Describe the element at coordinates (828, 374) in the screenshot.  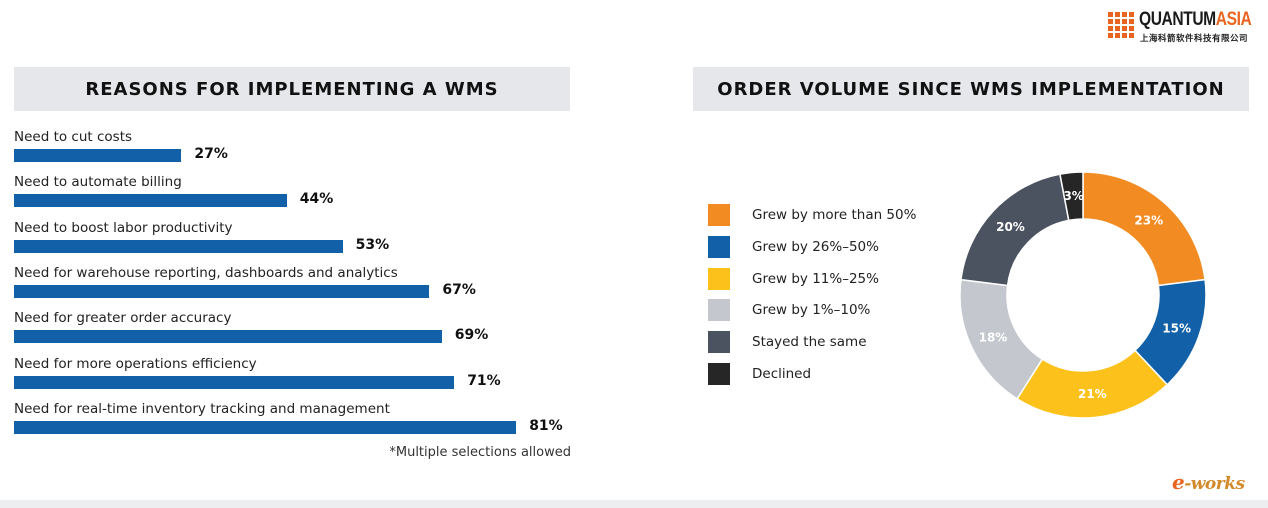
I see `legend-item: Declined` at that location.